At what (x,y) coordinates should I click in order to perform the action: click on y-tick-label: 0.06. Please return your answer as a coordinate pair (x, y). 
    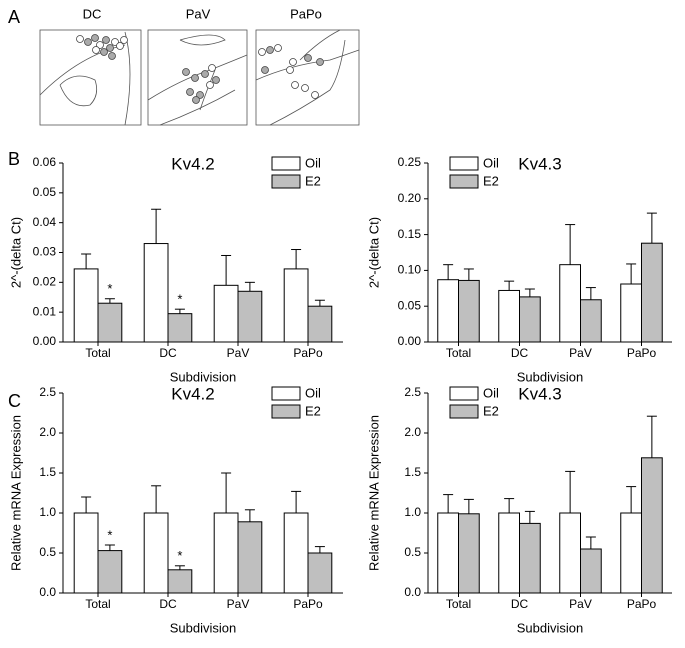
    Looking at the image, I should click on (45, 162).